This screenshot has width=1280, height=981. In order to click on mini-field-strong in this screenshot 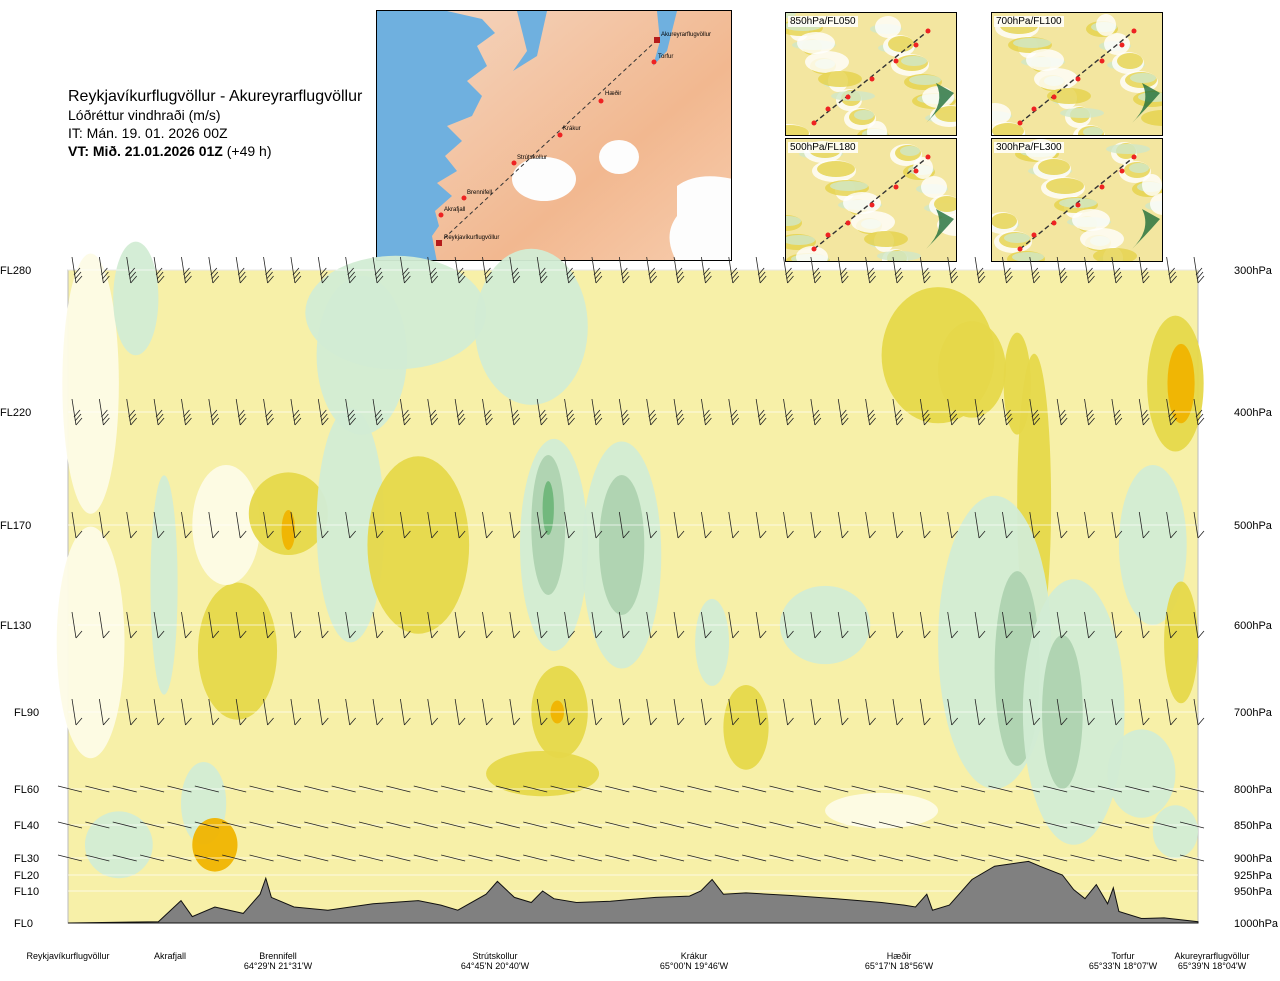, I will do `click(1146, 103)`.